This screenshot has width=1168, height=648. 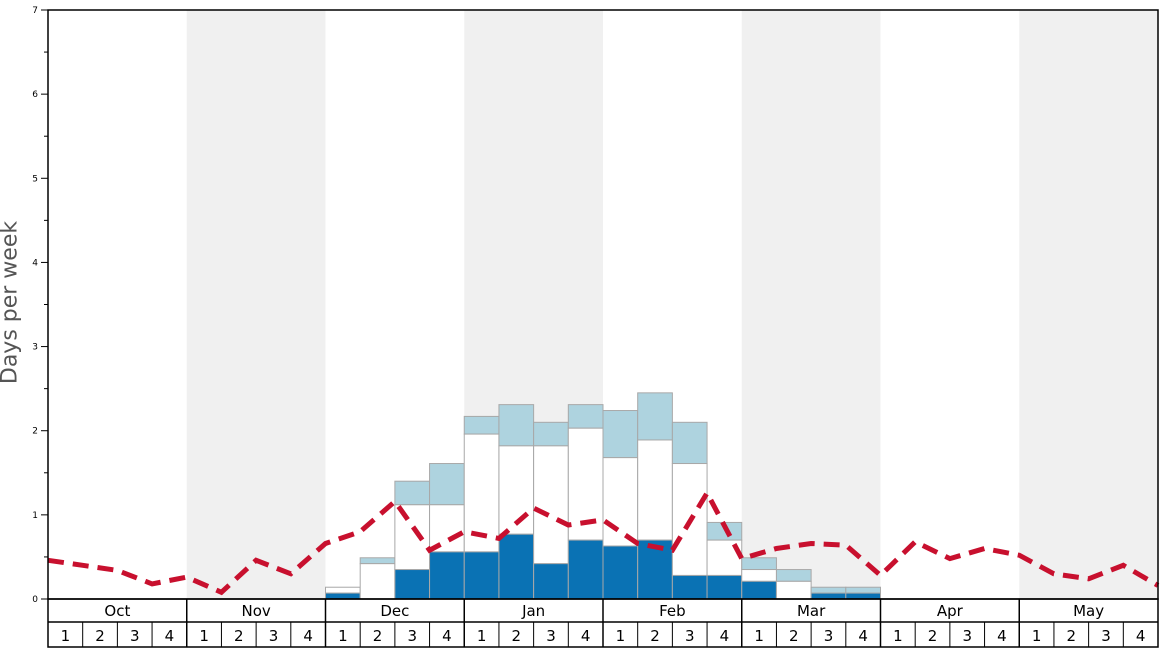 What do you see at coordinates (204, 636) in the screenshot?
I see `week-label-nov-1: 1` at bounding box center [204, 636].